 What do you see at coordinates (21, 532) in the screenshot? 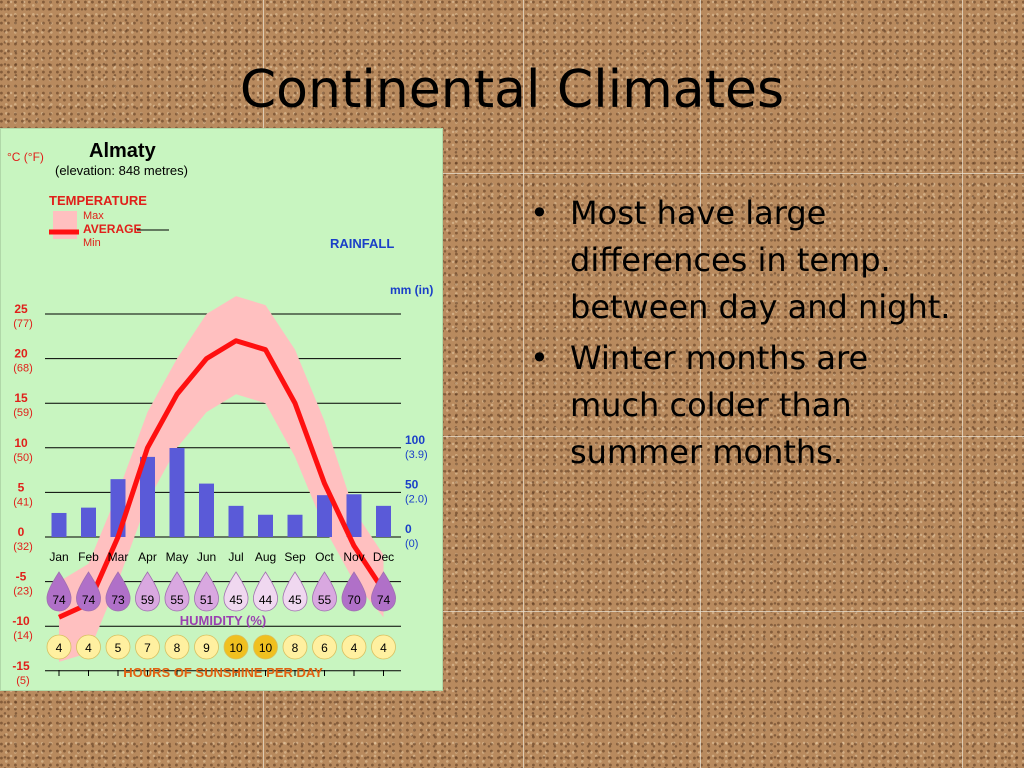
I see `temp-tick-celsius: 0` at bounding box center [21, 532].